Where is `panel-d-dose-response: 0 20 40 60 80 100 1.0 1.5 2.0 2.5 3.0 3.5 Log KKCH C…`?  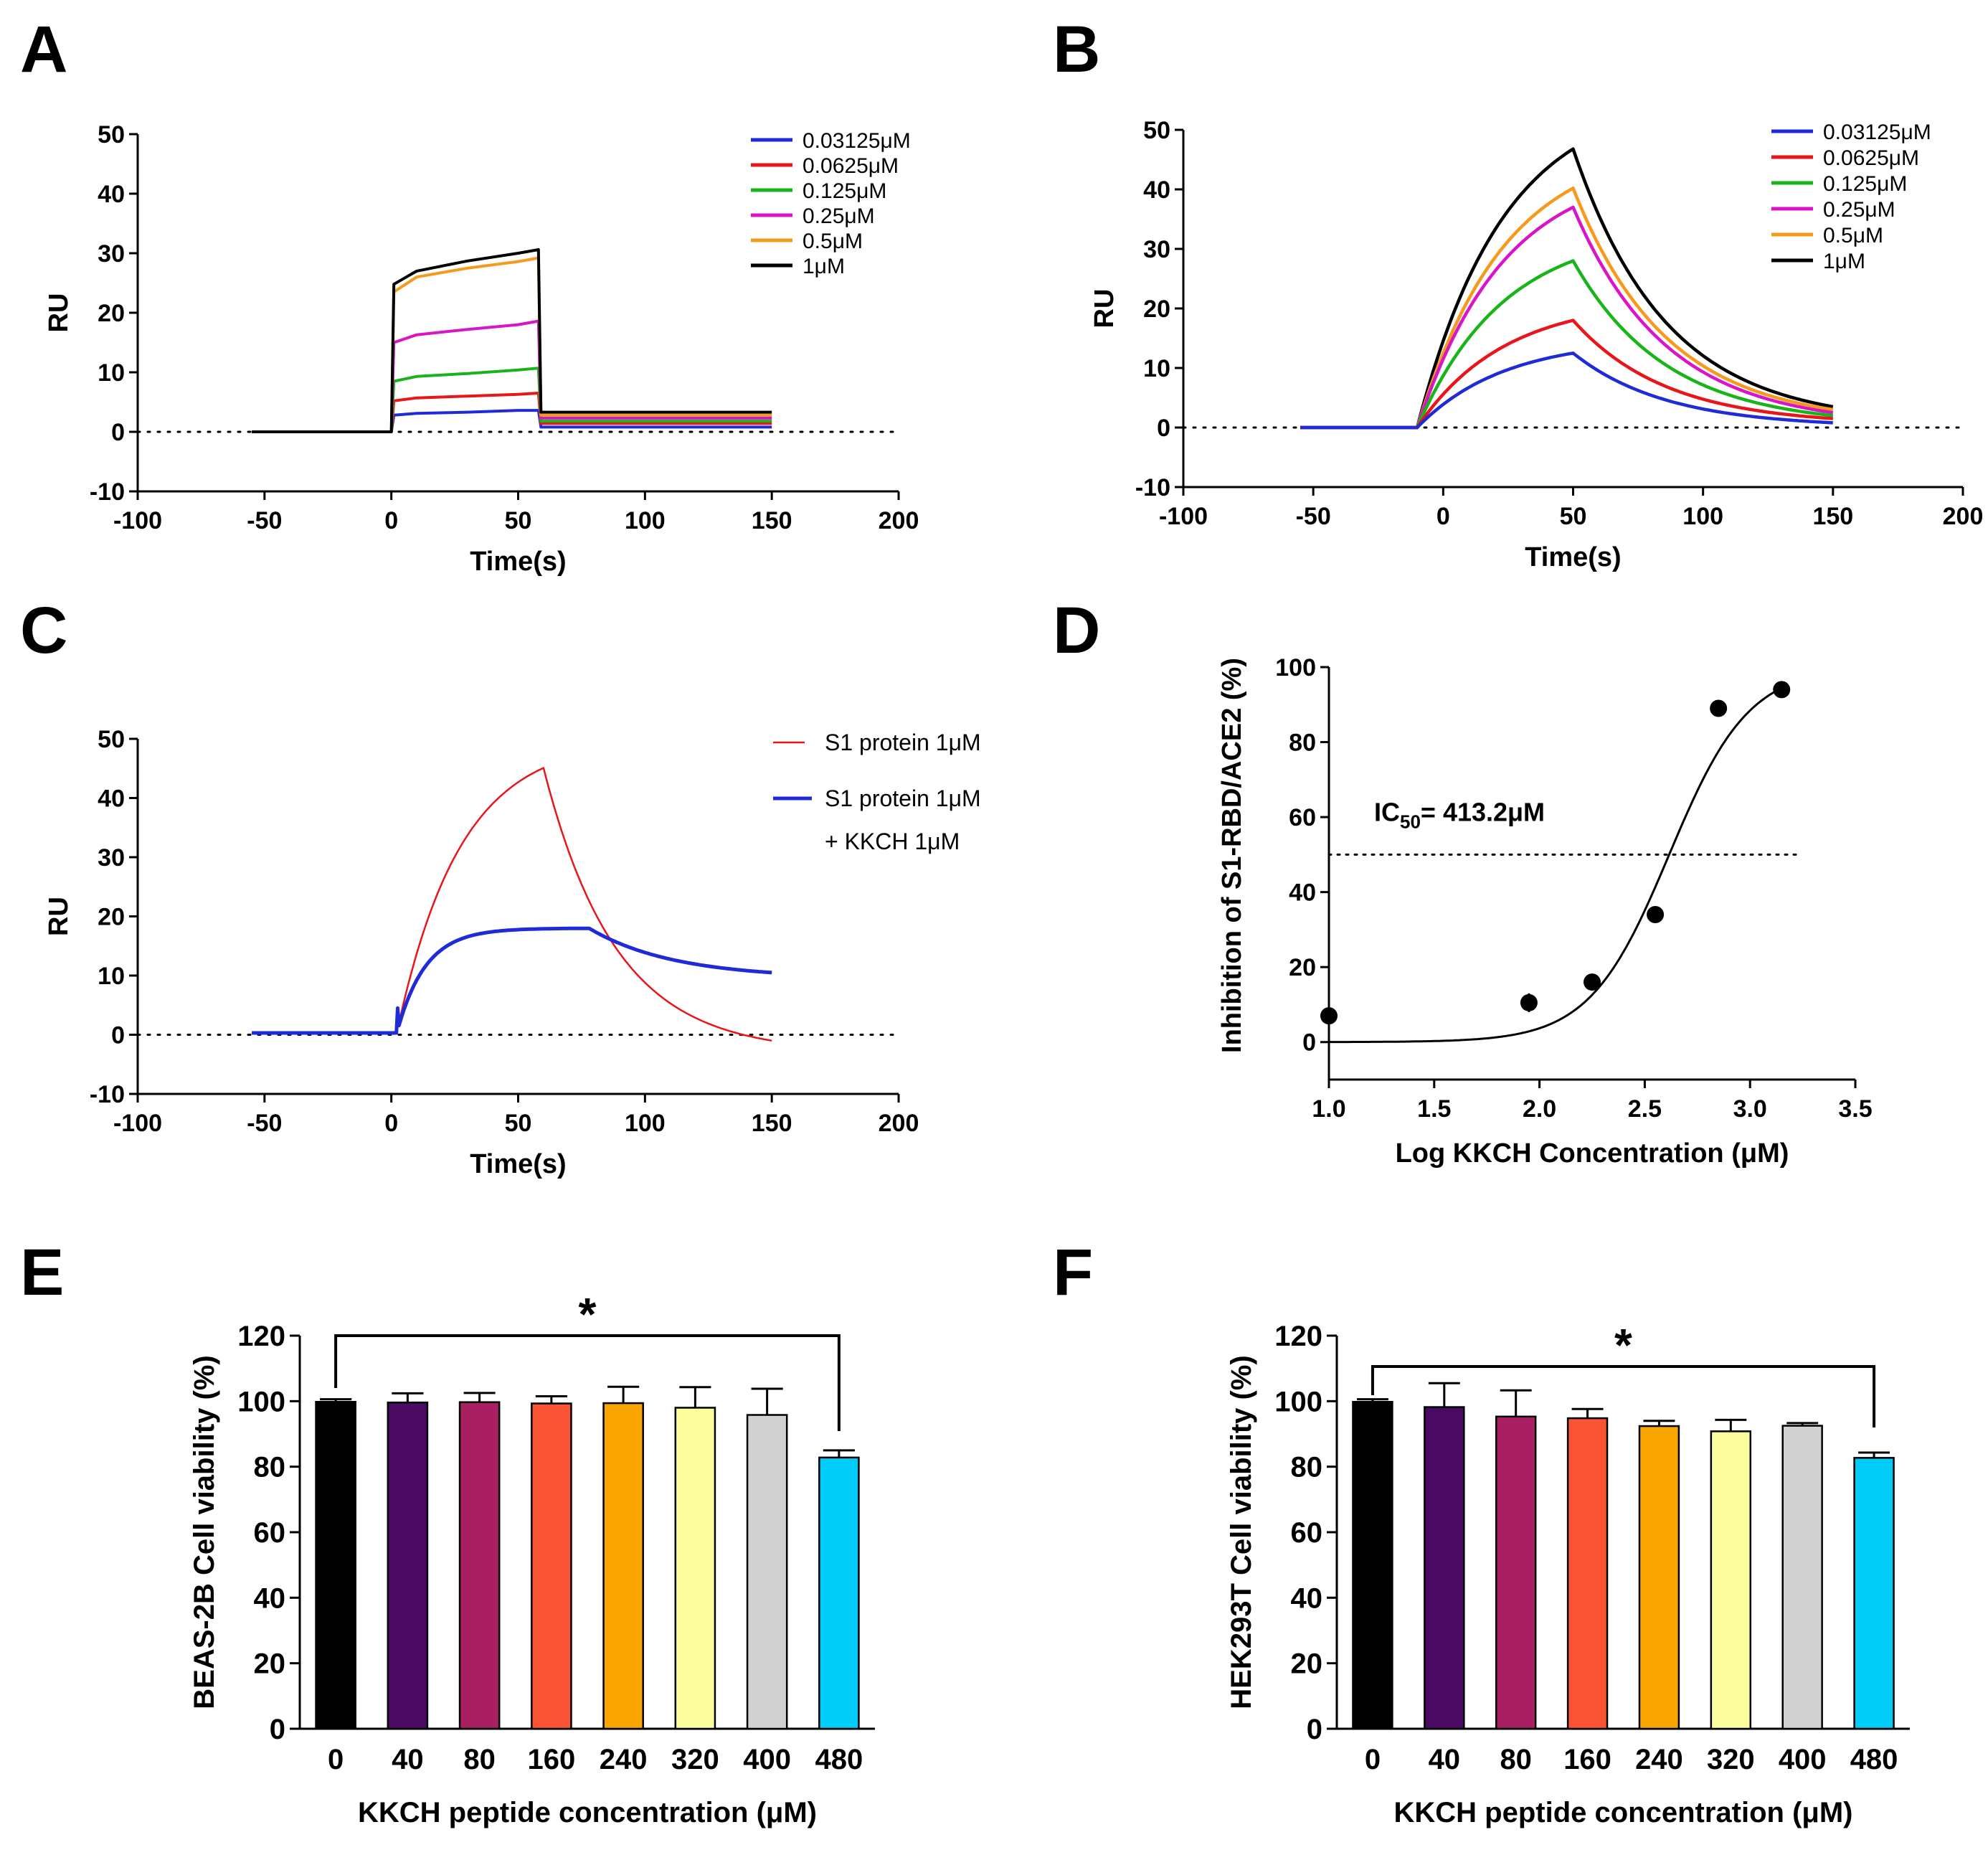
panel-d-dose-response: 0 20 40 60 80 100 1.0 1.5 2.0 2.5 3.0 3.5 Log KKCH C… is located at coordinates (1545, 911).